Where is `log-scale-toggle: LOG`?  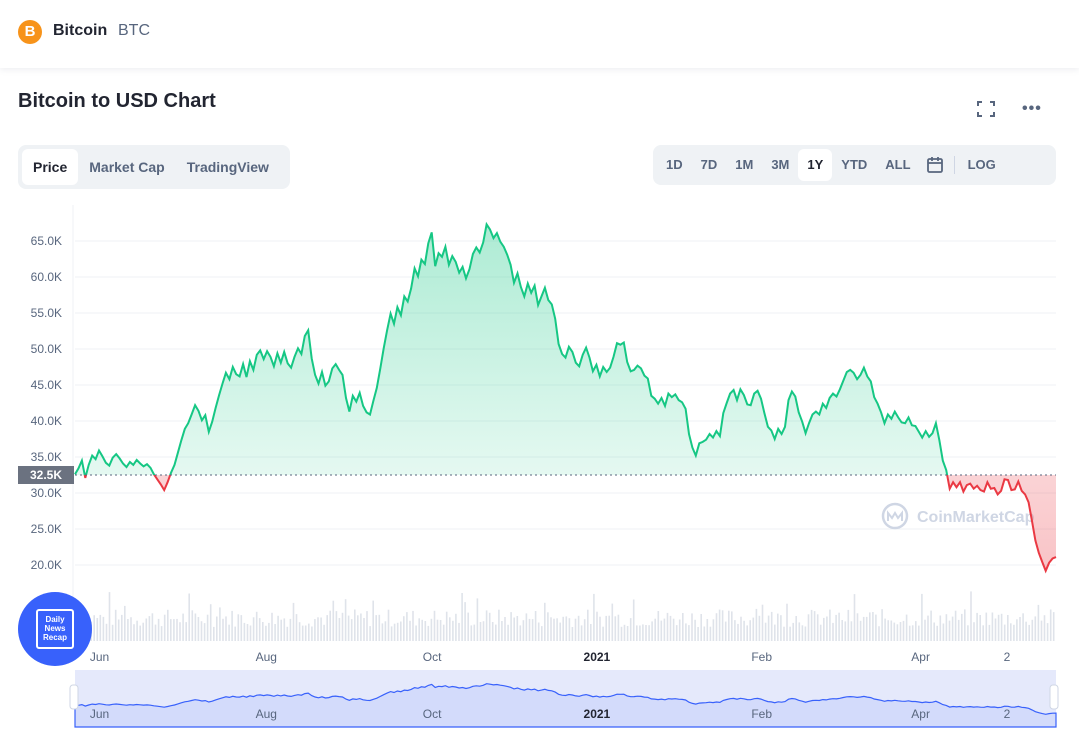 log-scale-toggle: LOG is located at coordinates (981, 164).